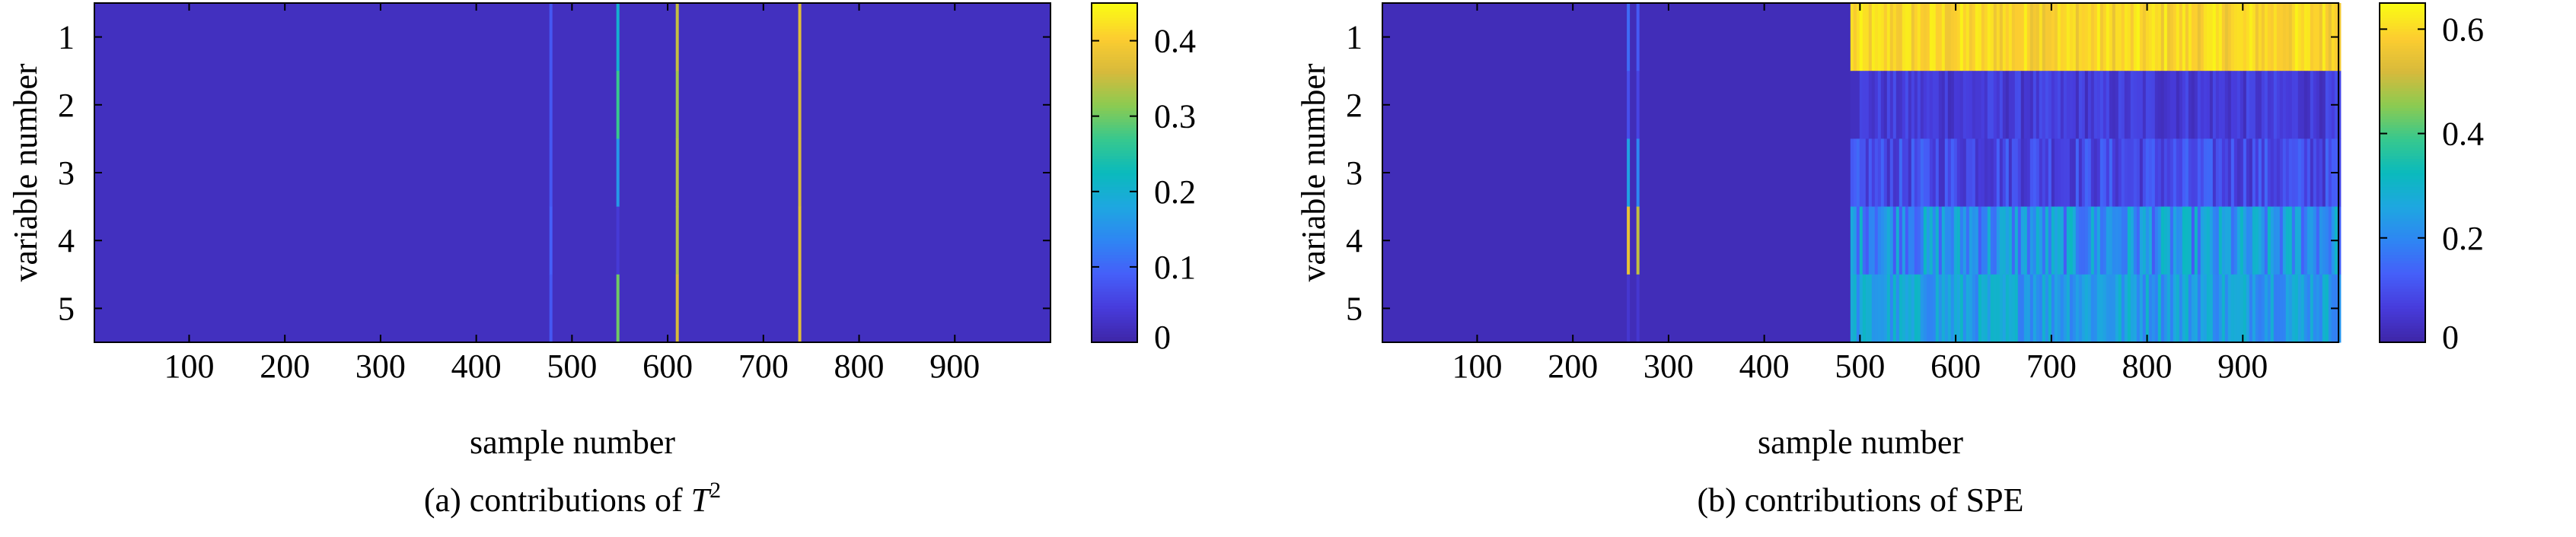 The image size is (2576, 537). I want to click on x-tick-label: 100, so click(189, 367).